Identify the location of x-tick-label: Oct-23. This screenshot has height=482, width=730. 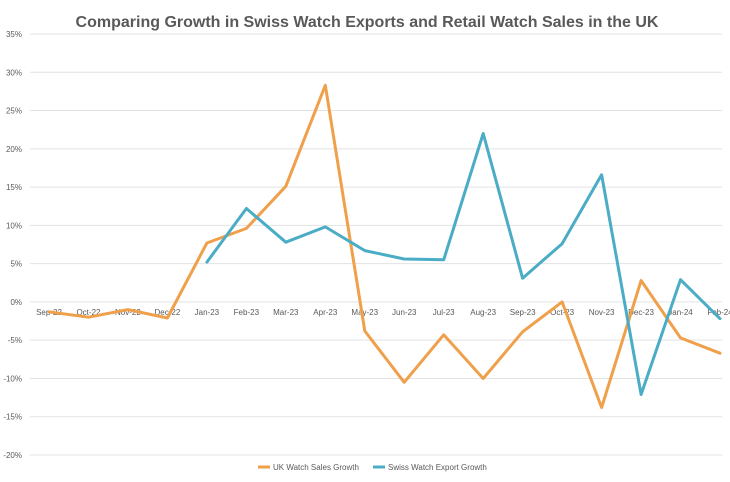
(562, 312).